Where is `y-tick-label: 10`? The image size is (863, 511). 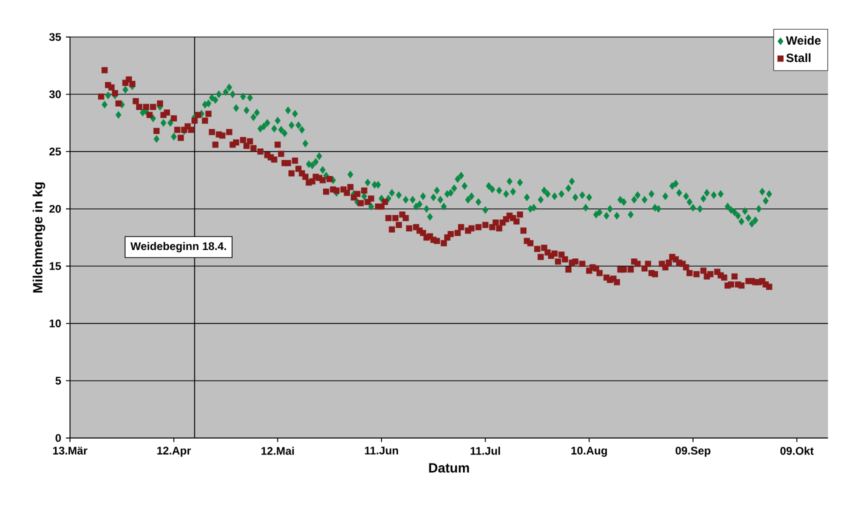 y-tick-label: 10 is located at coordinates (55, 324).